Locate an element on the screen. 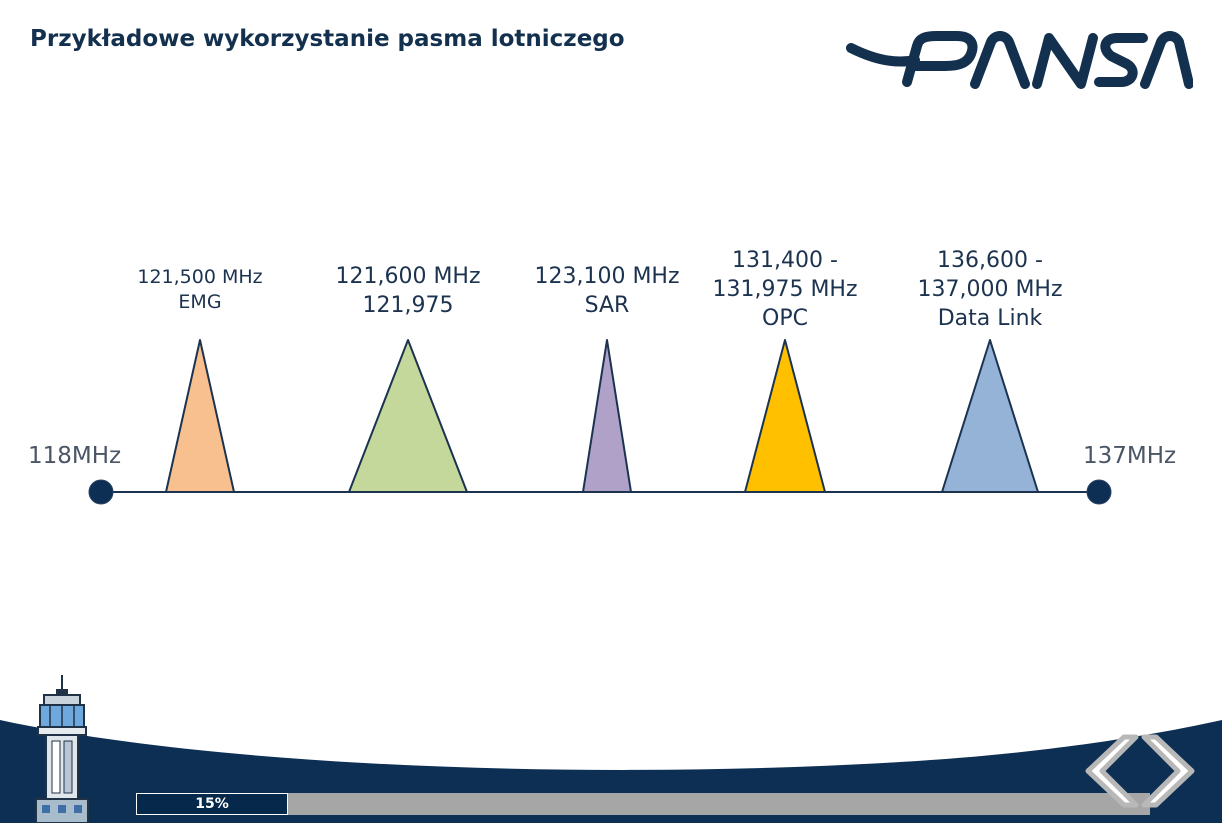  band-label-line: OPC is located at coordinates (785, 319).